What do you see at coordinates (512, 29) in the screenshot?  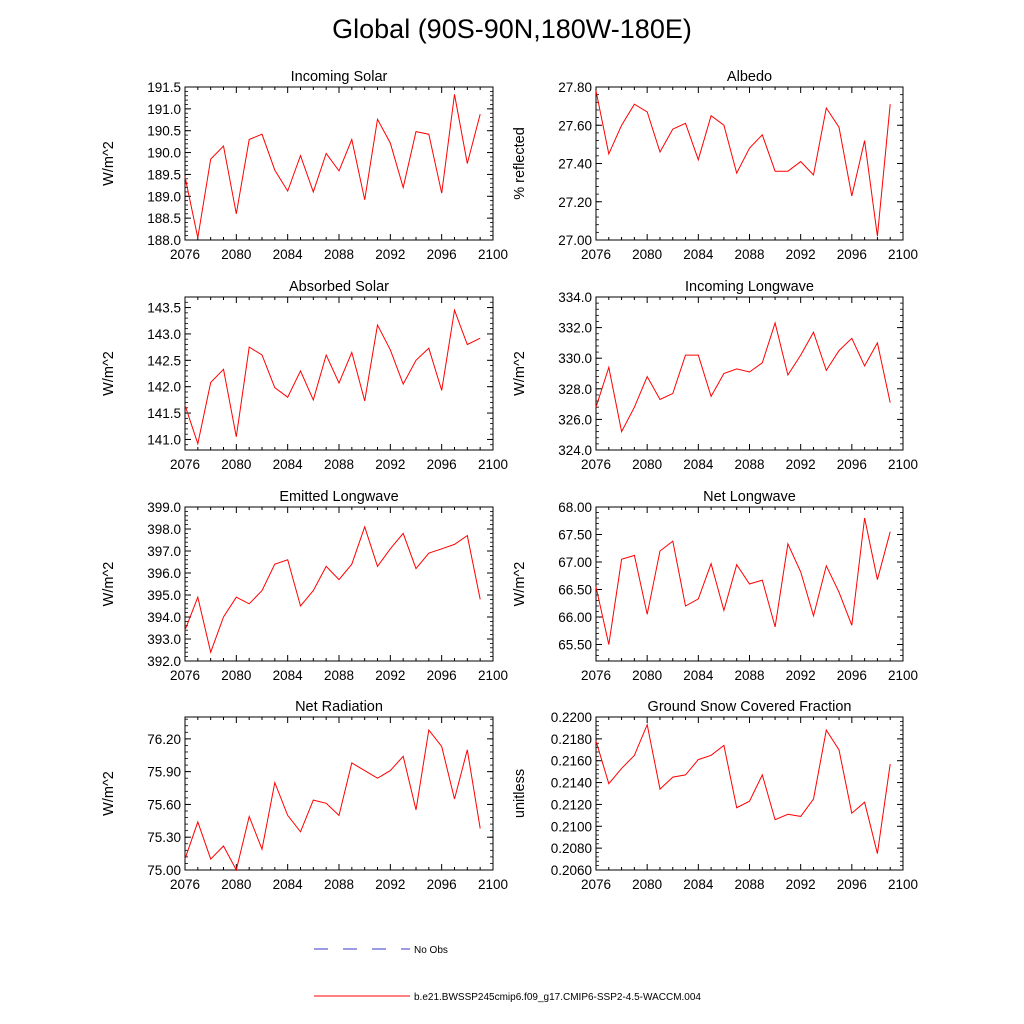 I see `figure-title: Global (90S-90N,180W-180E)` at bounding box center [512, 29].